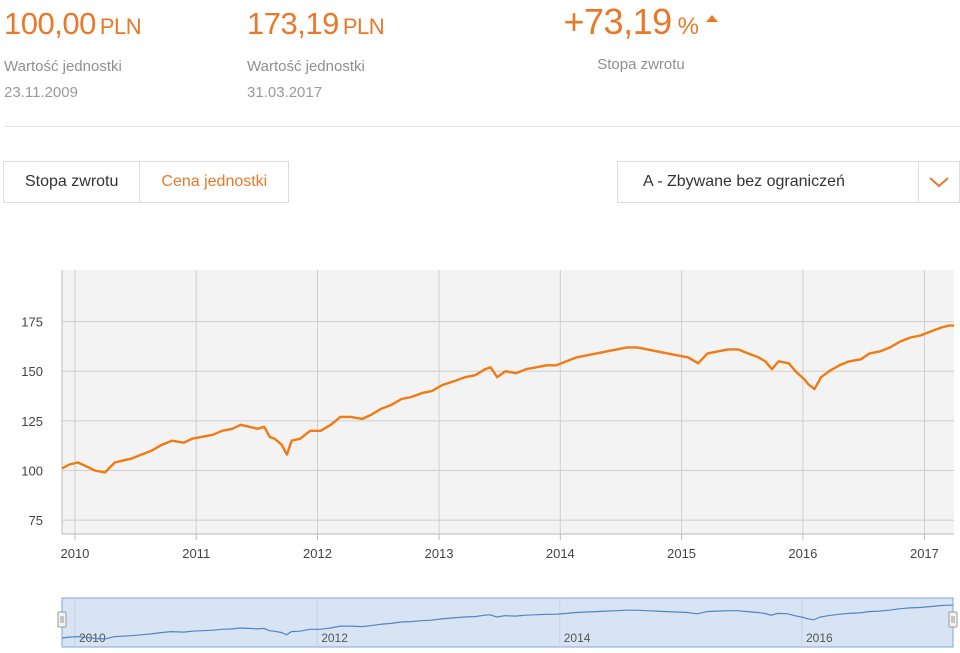  What do you see at coordinates (317, 553) in the screenshot?
I see `x-tick-label: 2012` at bounding box center [317, 553].